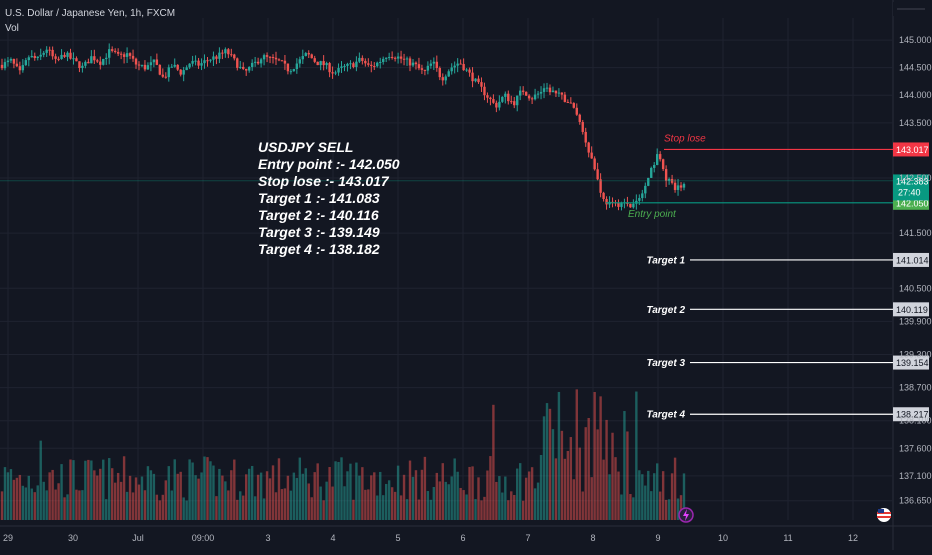 This screenshot has width=932, height=555. Describe the element at coordinates (318, 215) in the screenshot. I see `note-line: Target 2 :- 140.116` at that location.